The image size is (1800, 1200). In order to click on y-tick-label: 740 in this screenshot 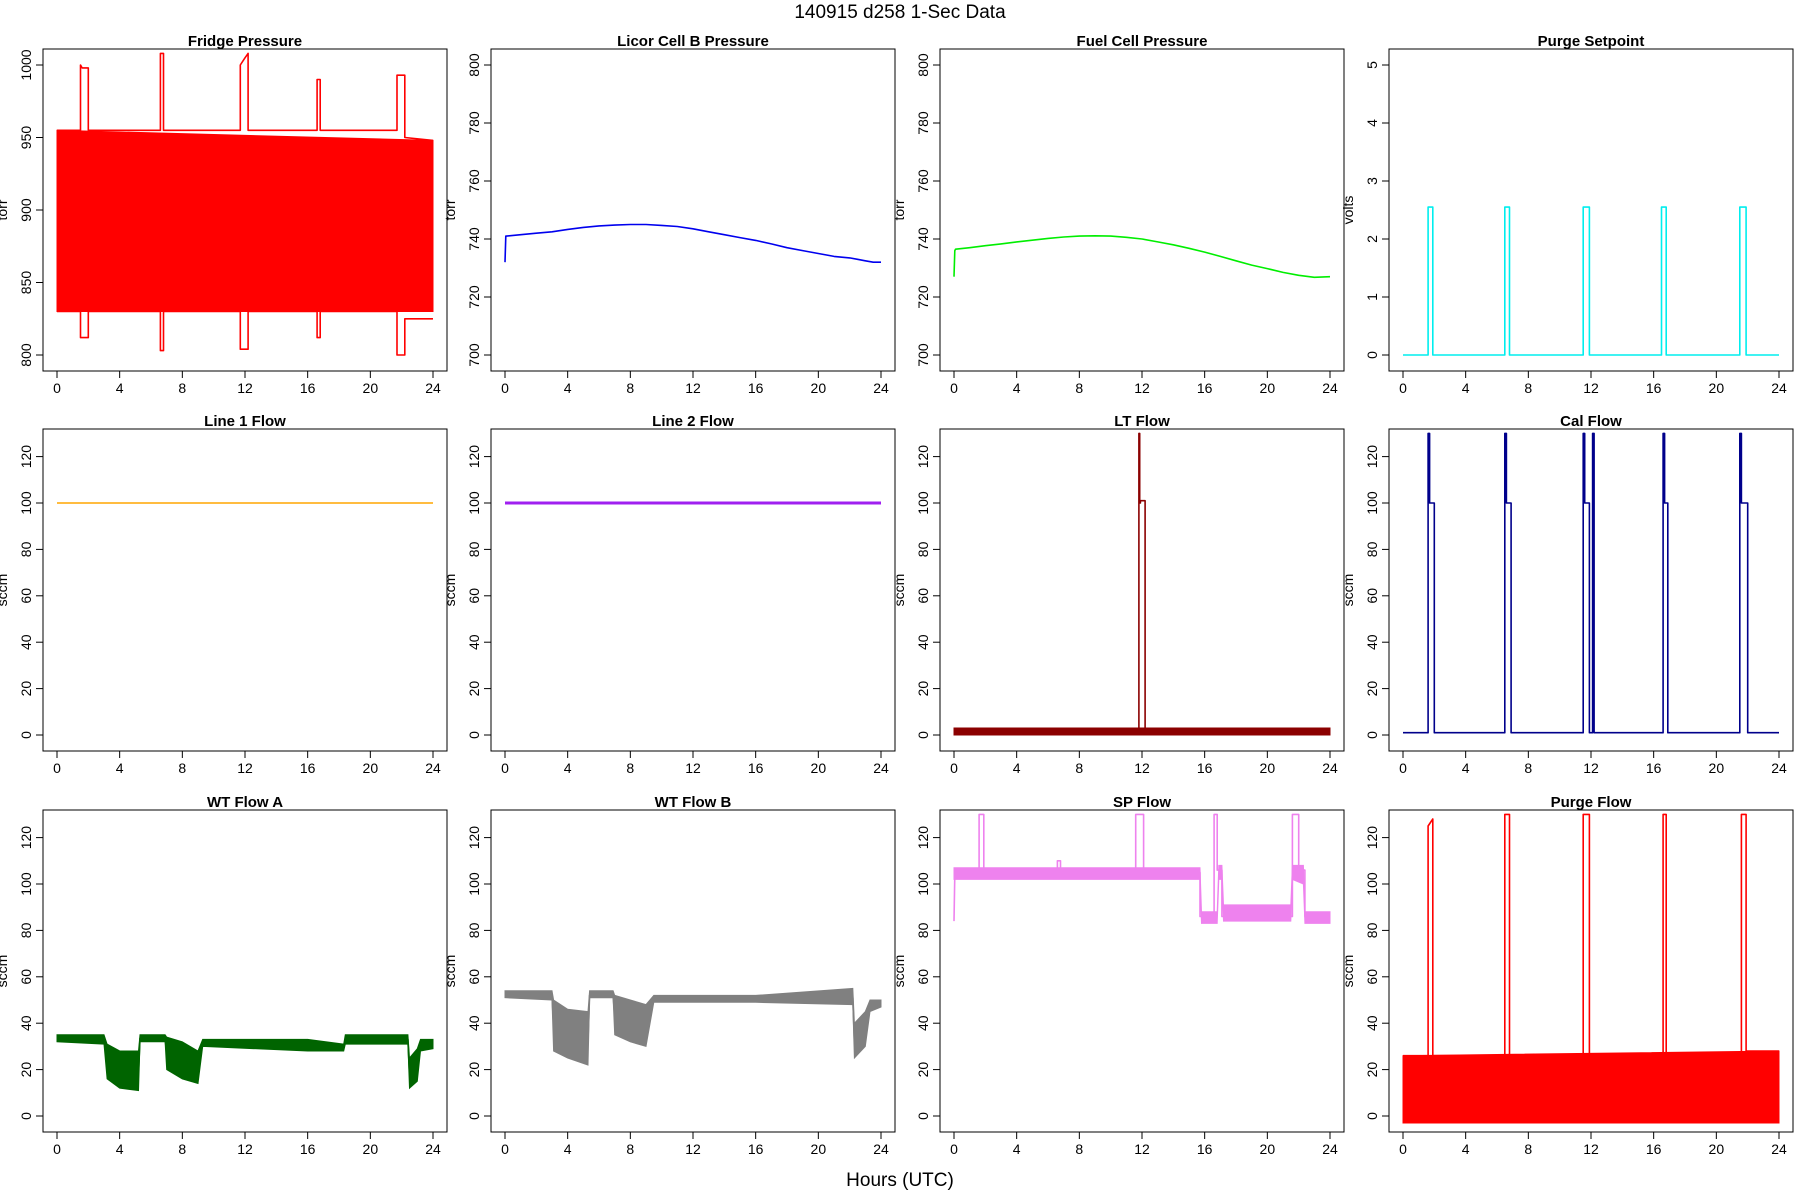, I will do `click(923, 239)`.